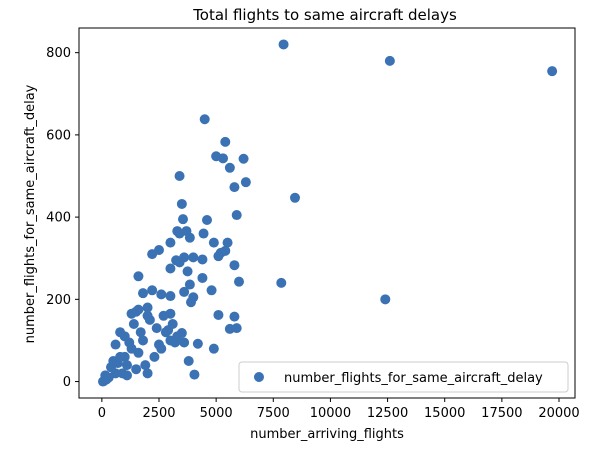  Describe the element at coordinates (330, 413) in the screenshot. I see `x-tick-label: 10000` at that location.